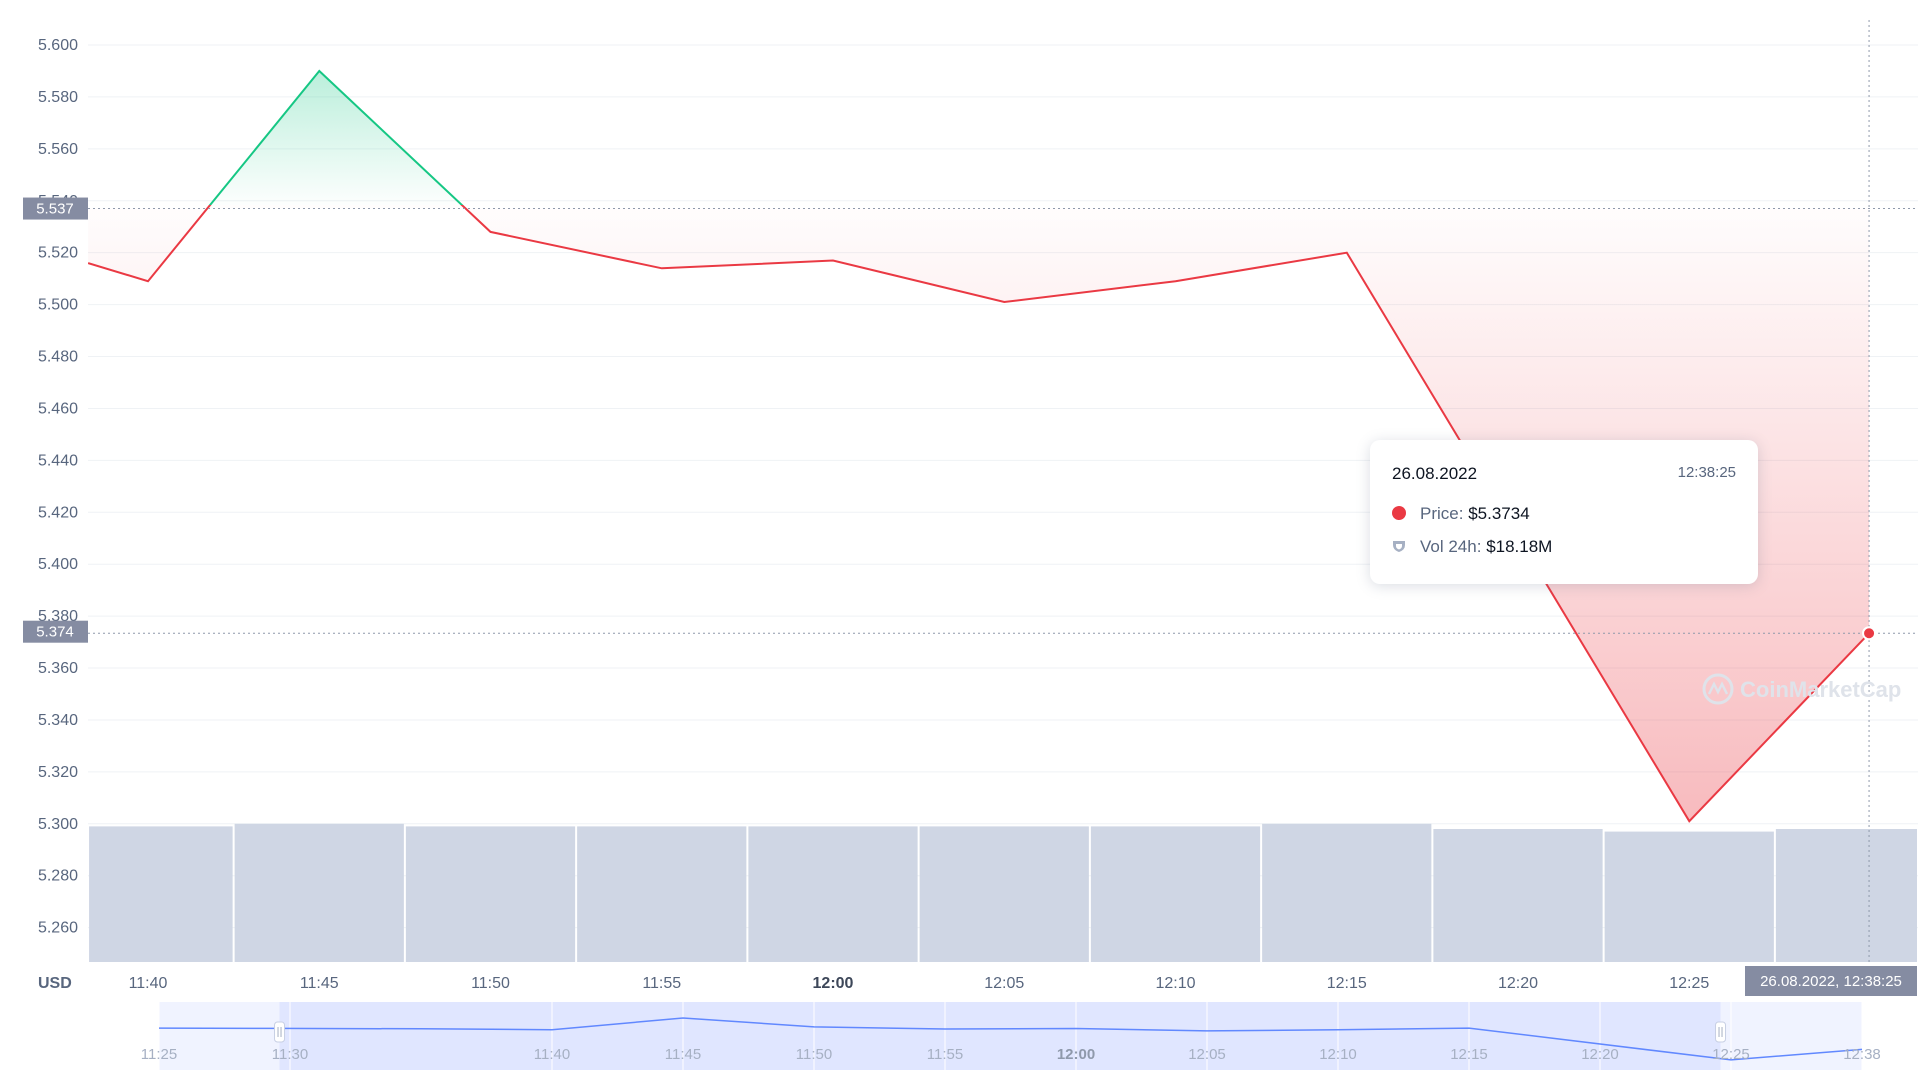  Describe the element at coordinates (1004, 983) in the screenshot. I see `x-tick-label: 12:05` at that location.